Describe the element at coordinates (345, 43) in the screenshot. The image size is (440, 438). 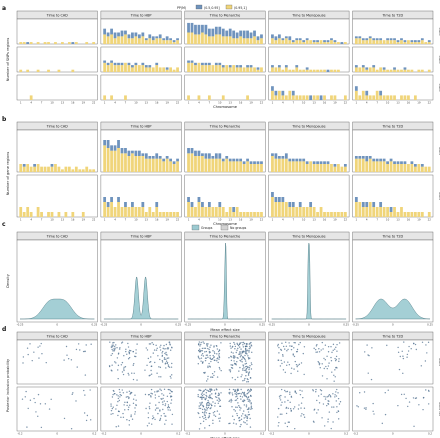
I see `bar-a-r0-time-to-menopause-chr22-yellow` at that location.